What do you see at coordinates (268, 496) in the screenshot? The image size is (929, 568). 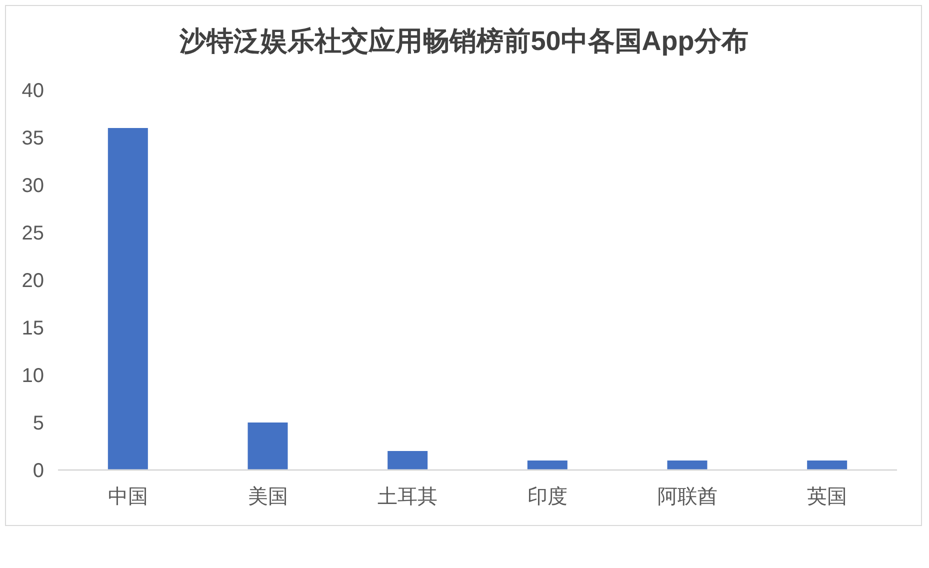 I see `x-tick-label: 美国` at bounding box center [268, 496].